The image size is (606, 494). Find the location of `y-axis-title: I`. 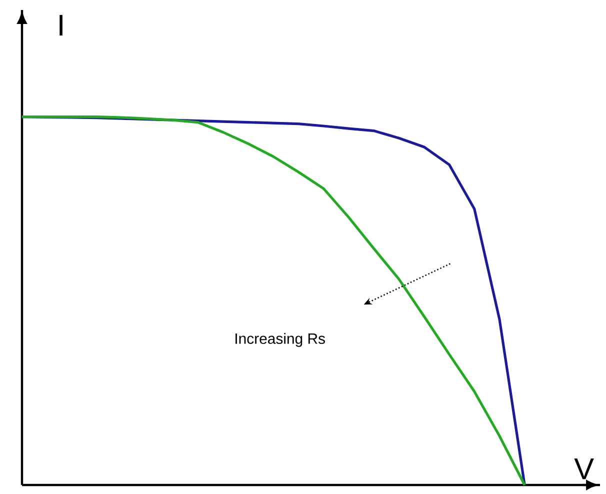

y-axis-title: I is located at coordinates (61, 25).